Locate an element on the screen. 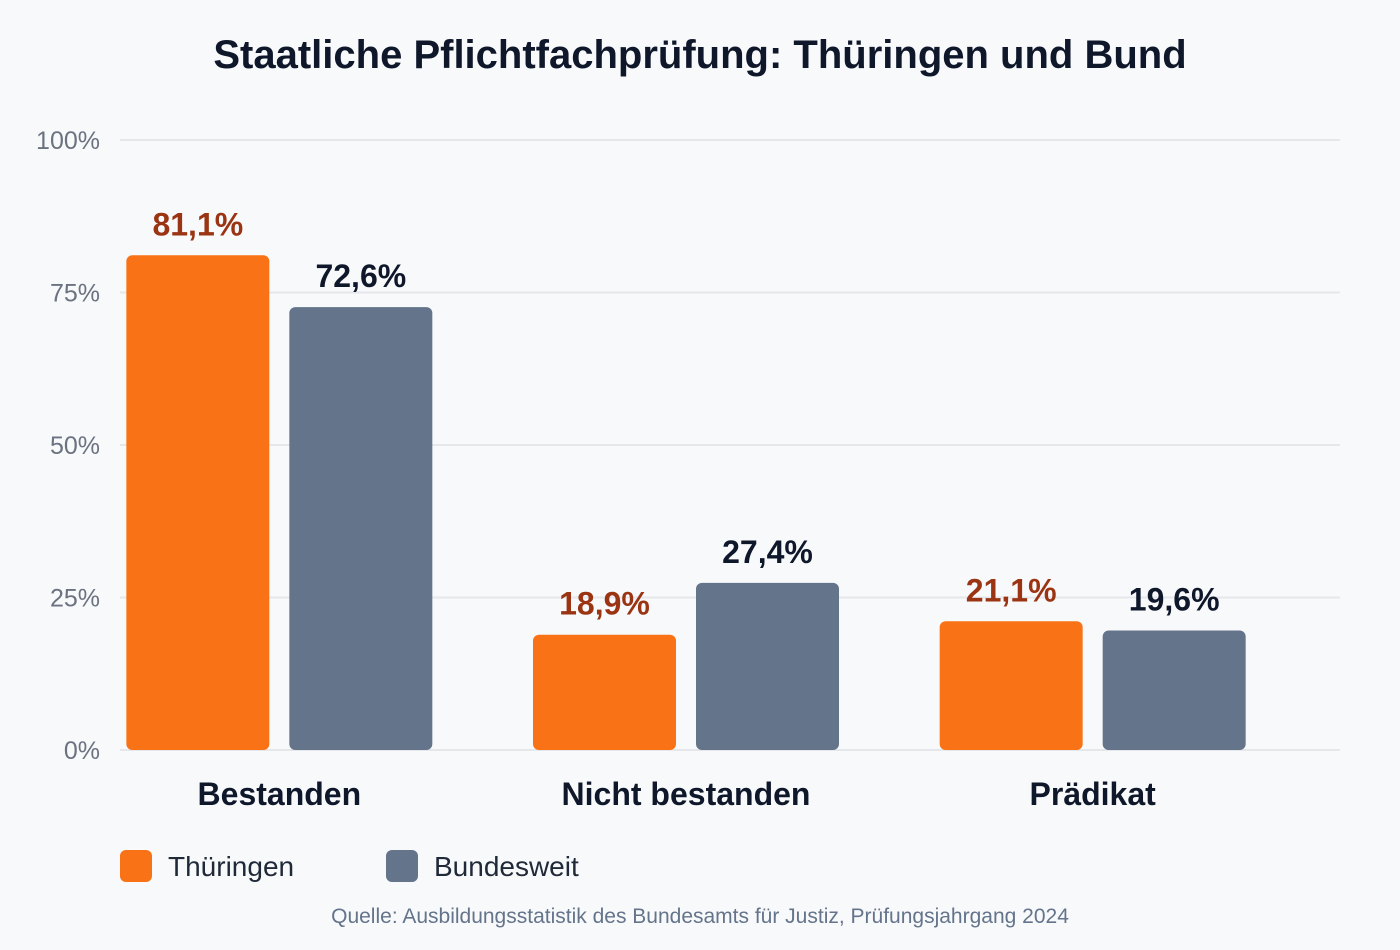 This screenshot has width=1400, height=950. category-label-bestanden: Bestanden is located at coordinates (280, 794).